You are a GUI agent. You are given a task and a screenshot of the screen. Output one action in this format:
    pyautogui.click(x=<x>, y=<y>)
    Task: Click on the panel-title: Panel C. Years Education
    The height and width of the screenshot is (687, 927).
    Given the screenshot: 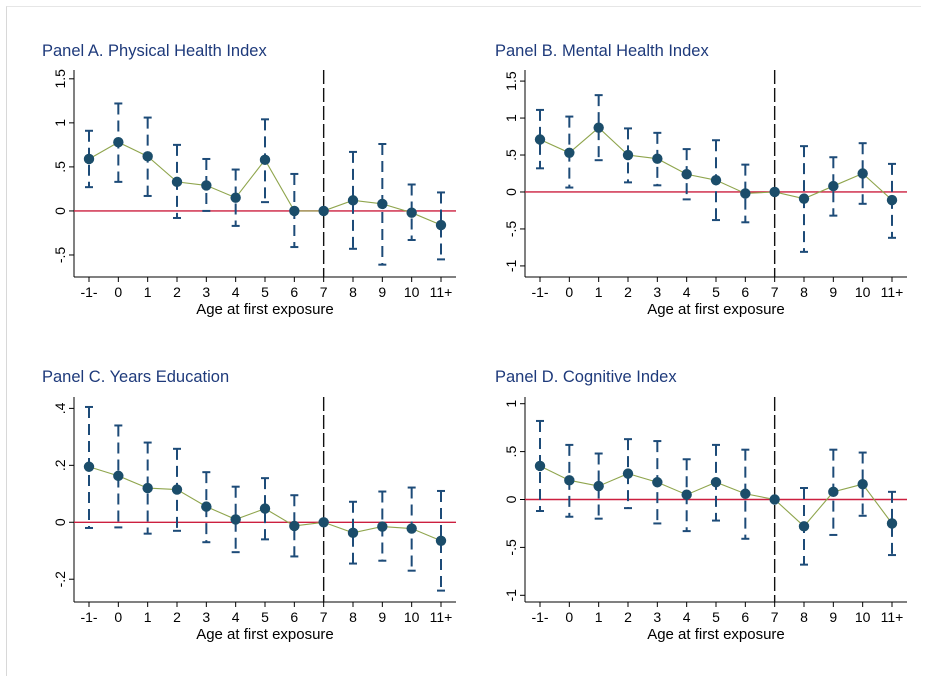 What is the action you would take?
    pyautogui.click(x=135, y=377)
    